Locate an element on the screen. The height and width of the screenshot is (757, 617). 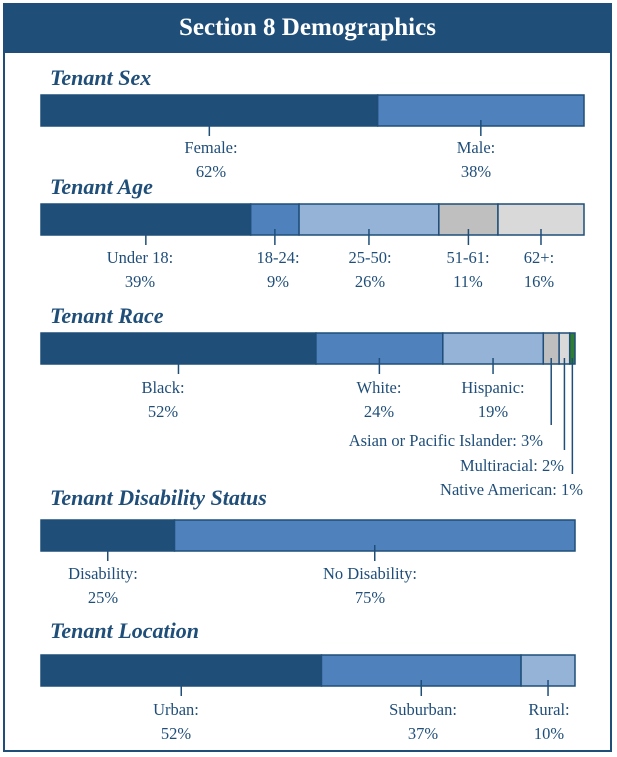
label-white-category: White: is located at coordinates (379, 387).